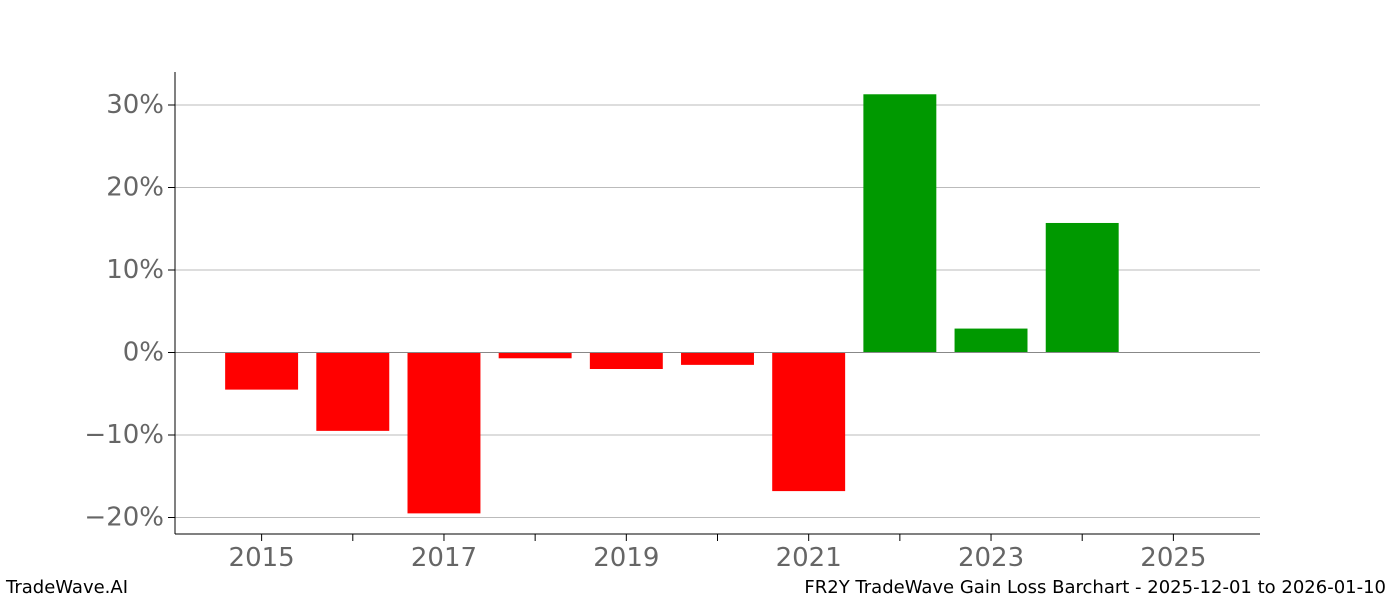 This screenshot has width=1400, height=600. Describe the element at coordinates (444, 433) in the screenshot. I see `bar-2017` at that location.